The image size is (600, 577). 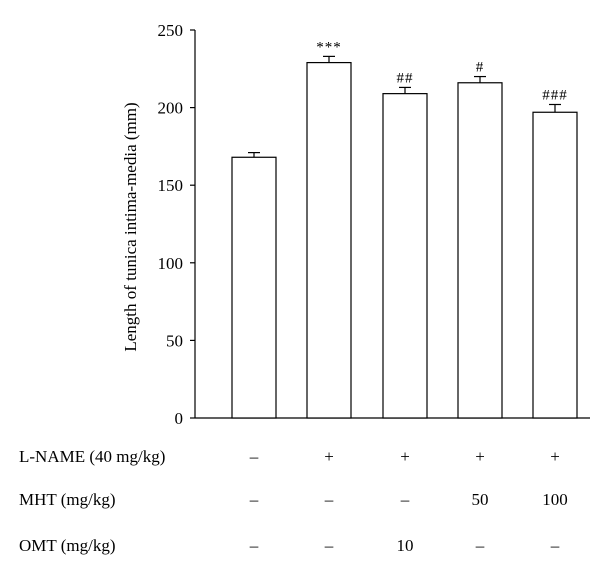 What do you see at coordinates (130, 226) in the screenshot?
I see `y-axis-title: Length of tunica intima-media (mm)` at bounding box center [130, 226].